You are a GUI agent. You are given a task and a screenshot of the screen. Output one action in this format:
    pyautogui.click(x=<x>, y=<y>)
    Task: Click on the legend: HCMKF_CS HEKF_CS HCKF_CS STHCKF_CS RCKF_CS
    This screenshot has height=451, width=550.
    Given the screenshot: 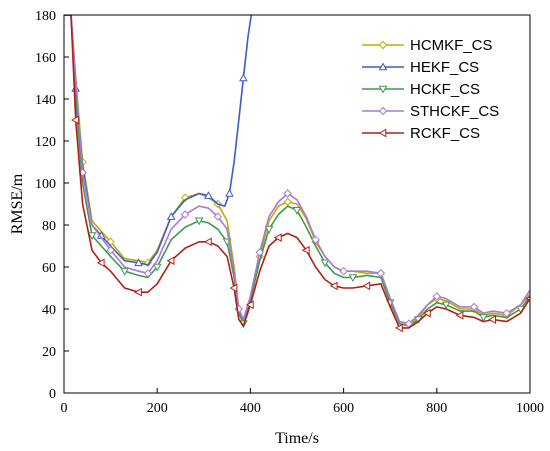 What is the action you would take?
    pyautogui.click(x=430, y=89)
    